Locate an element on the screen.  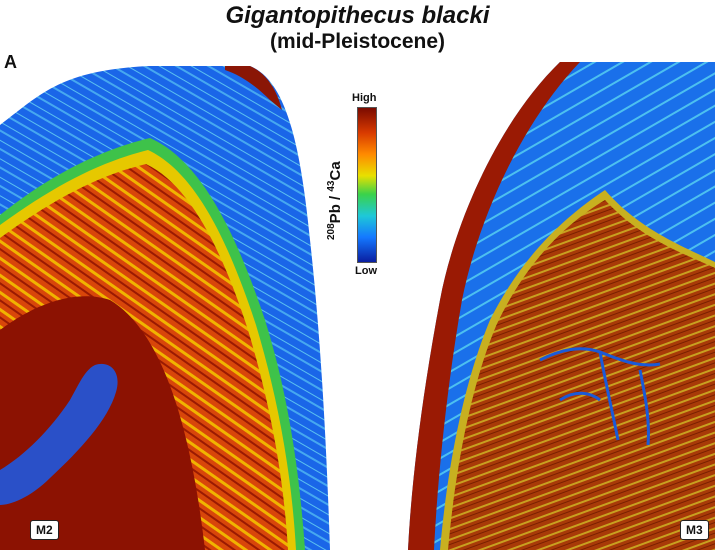
specimen-tag-m2: M2 is located at coordinates (44, 530).